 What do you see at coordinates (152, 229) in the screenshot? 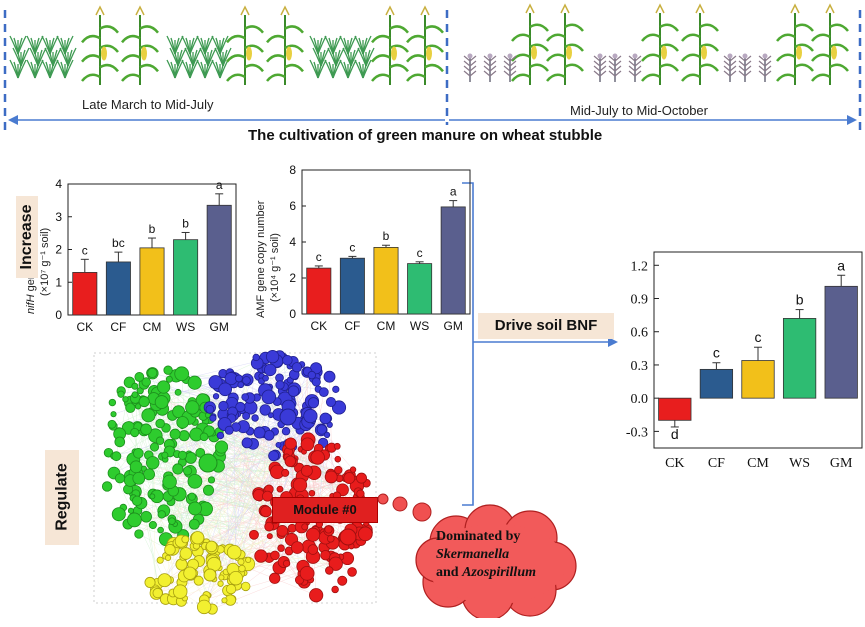
I see `significance-letter: b` at bounding box center [152, 229].